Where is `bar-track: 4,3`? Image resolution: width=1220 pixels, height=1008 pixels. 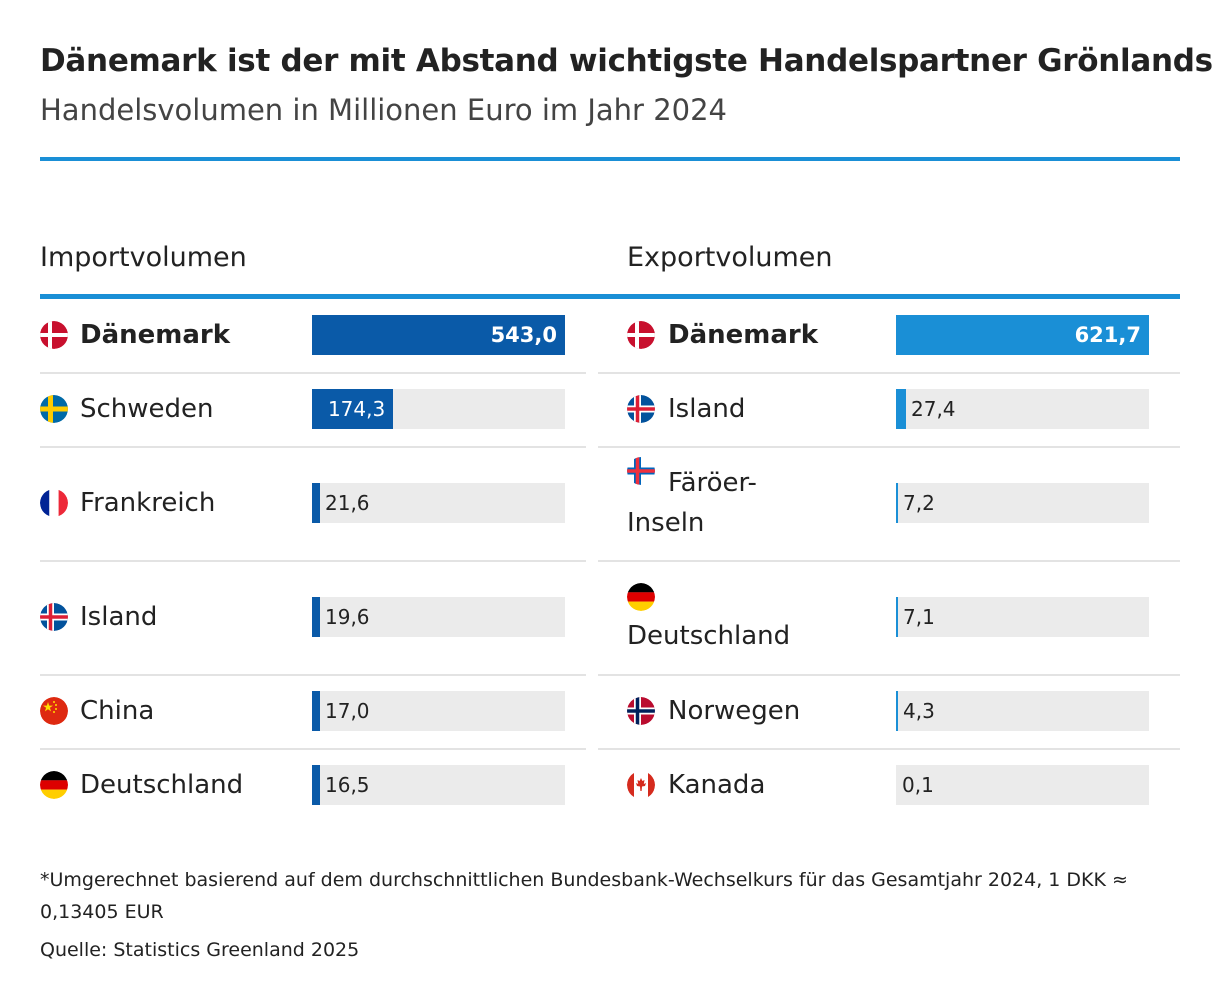 bar-track: 4,3 is located at coordinates (1022, 711).